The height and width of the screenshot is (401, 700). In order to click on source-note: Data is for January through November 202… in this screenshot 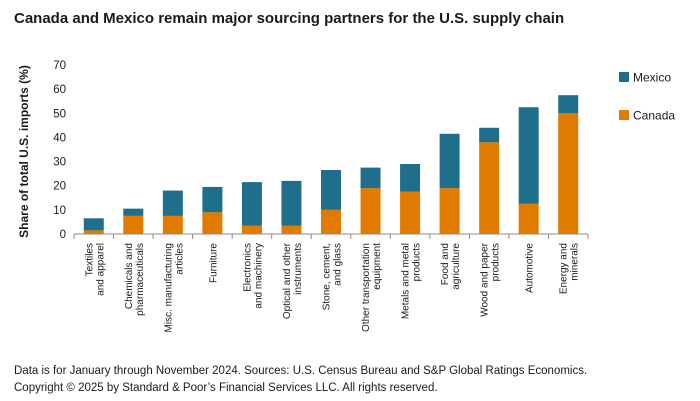, I will do `click(301, 371)`.